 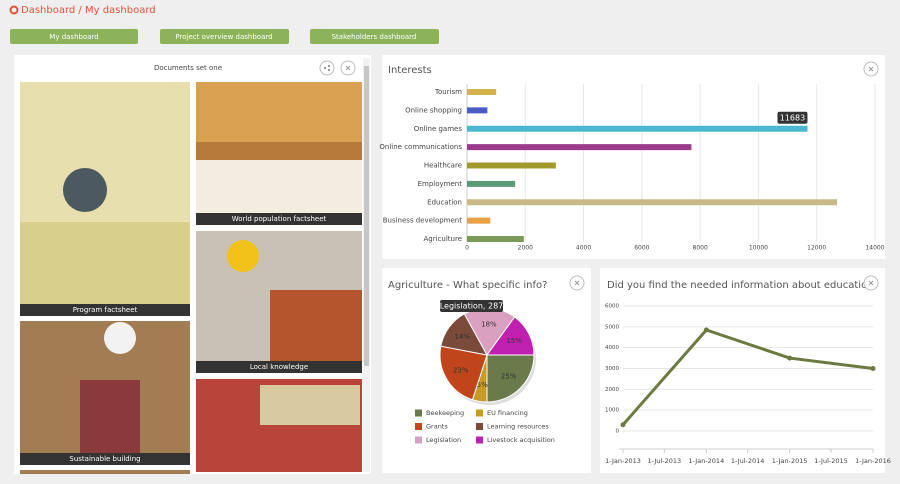 I want to click on tile-image, so click(x=105, y=472).